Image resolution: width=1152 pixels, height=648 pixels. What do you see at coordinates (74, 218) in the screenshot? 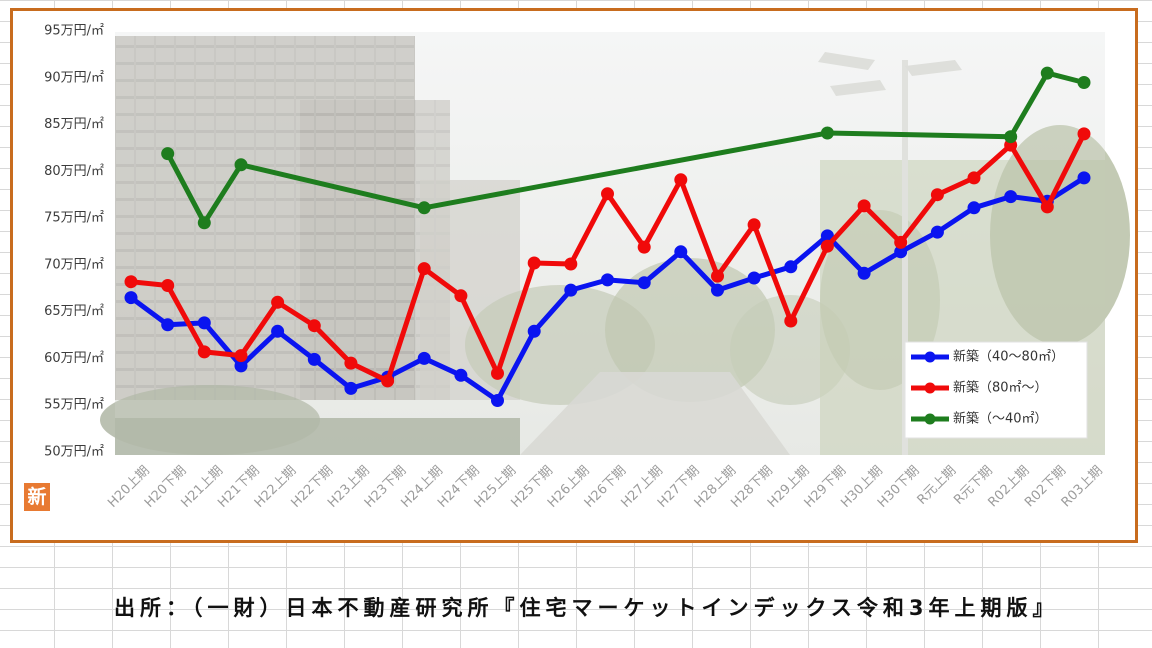
I see `y-tick-label: 75万円/㎡` at bounding box center [74, 218].